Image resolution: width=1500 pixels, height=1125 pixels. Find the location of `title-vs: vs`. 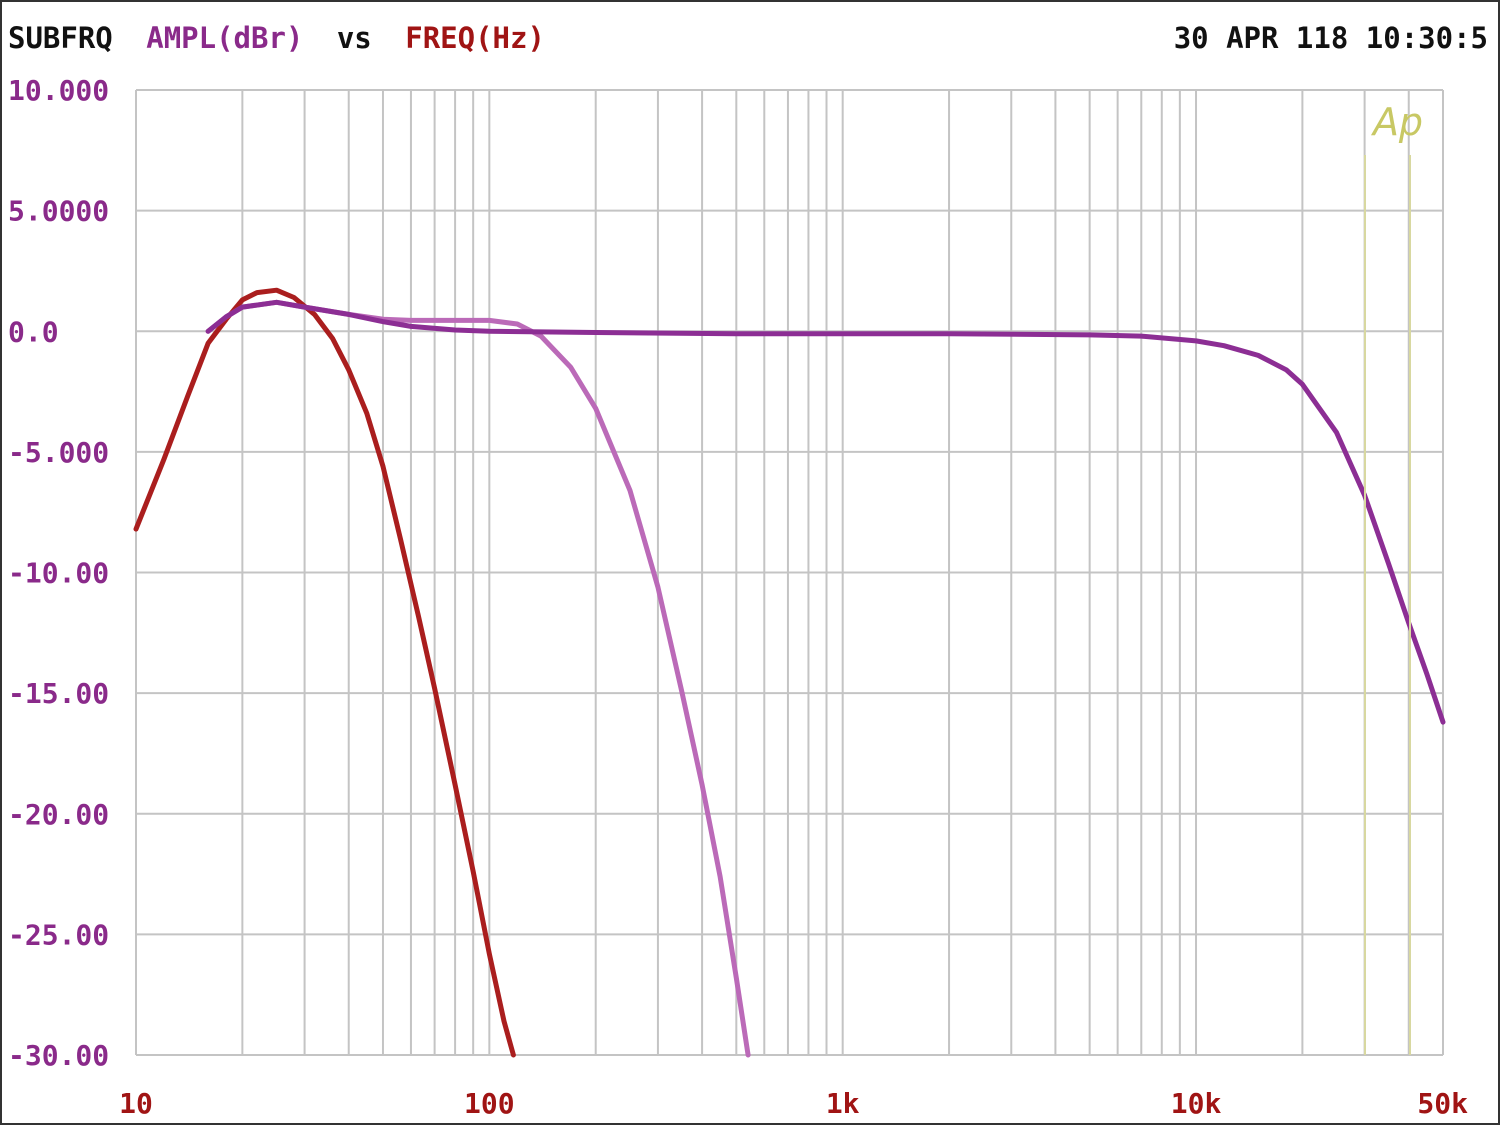

title-vs: vs is located at coordinates (354, 38).